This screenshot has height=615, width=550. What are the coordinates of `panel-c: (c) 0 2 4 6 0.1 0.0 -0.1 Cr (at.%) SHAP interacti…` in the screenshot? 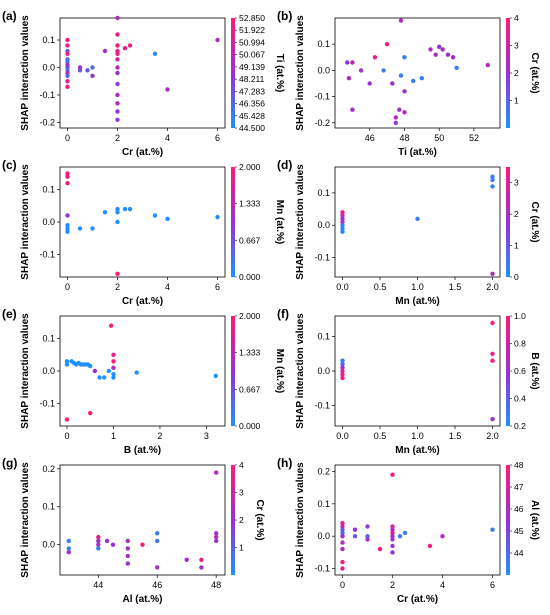 It's located at (143, 232).